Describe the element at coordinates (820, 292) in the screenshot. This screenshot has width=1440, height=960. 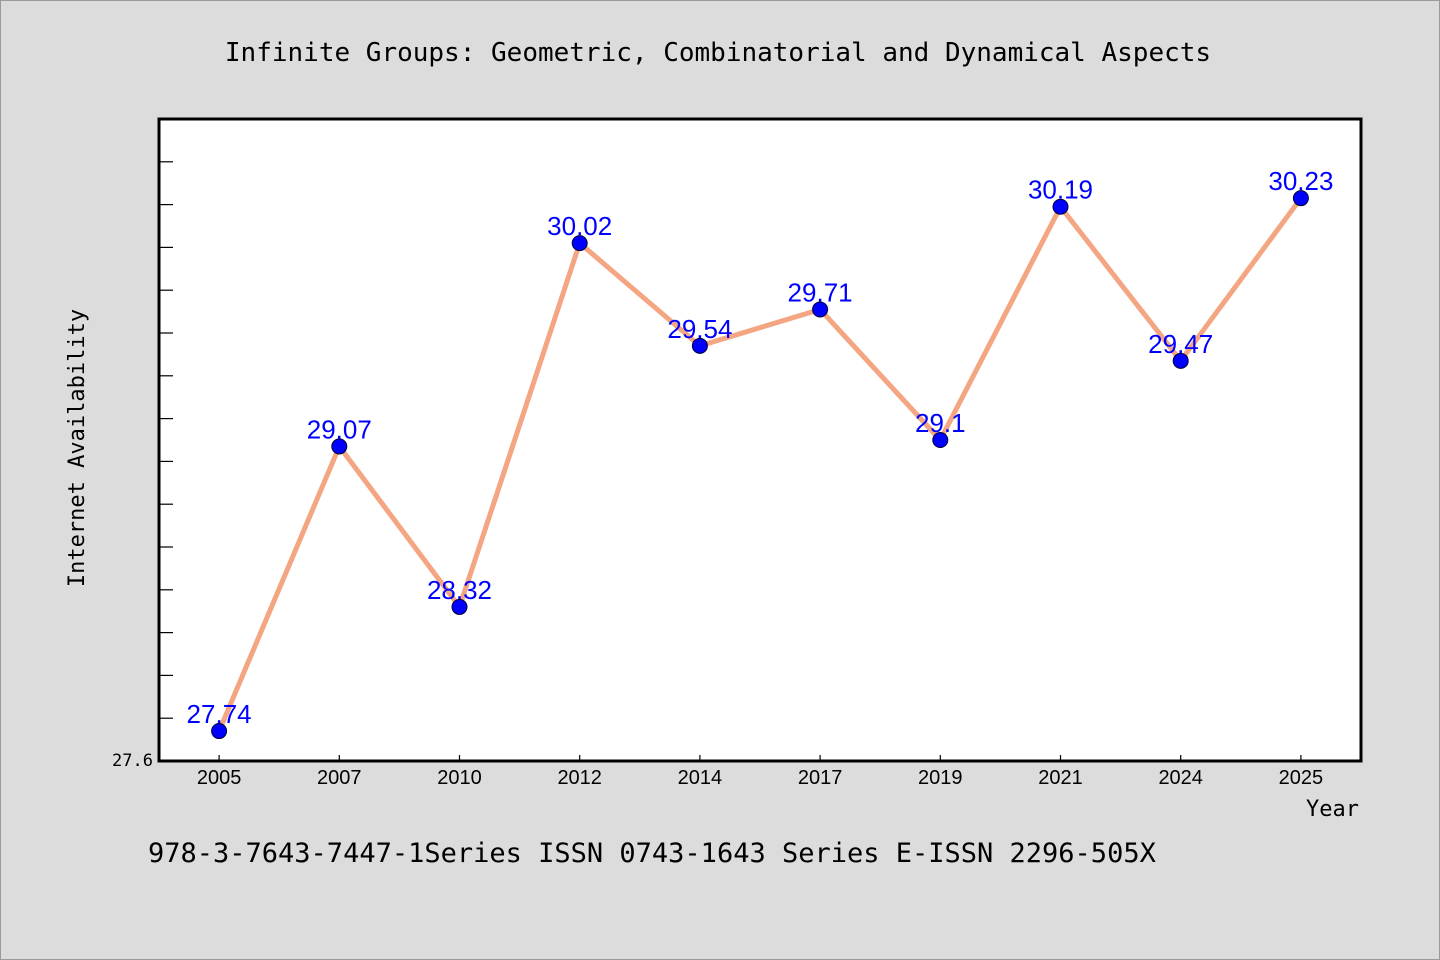
I see `data-label-2017: 29.71` at that location.